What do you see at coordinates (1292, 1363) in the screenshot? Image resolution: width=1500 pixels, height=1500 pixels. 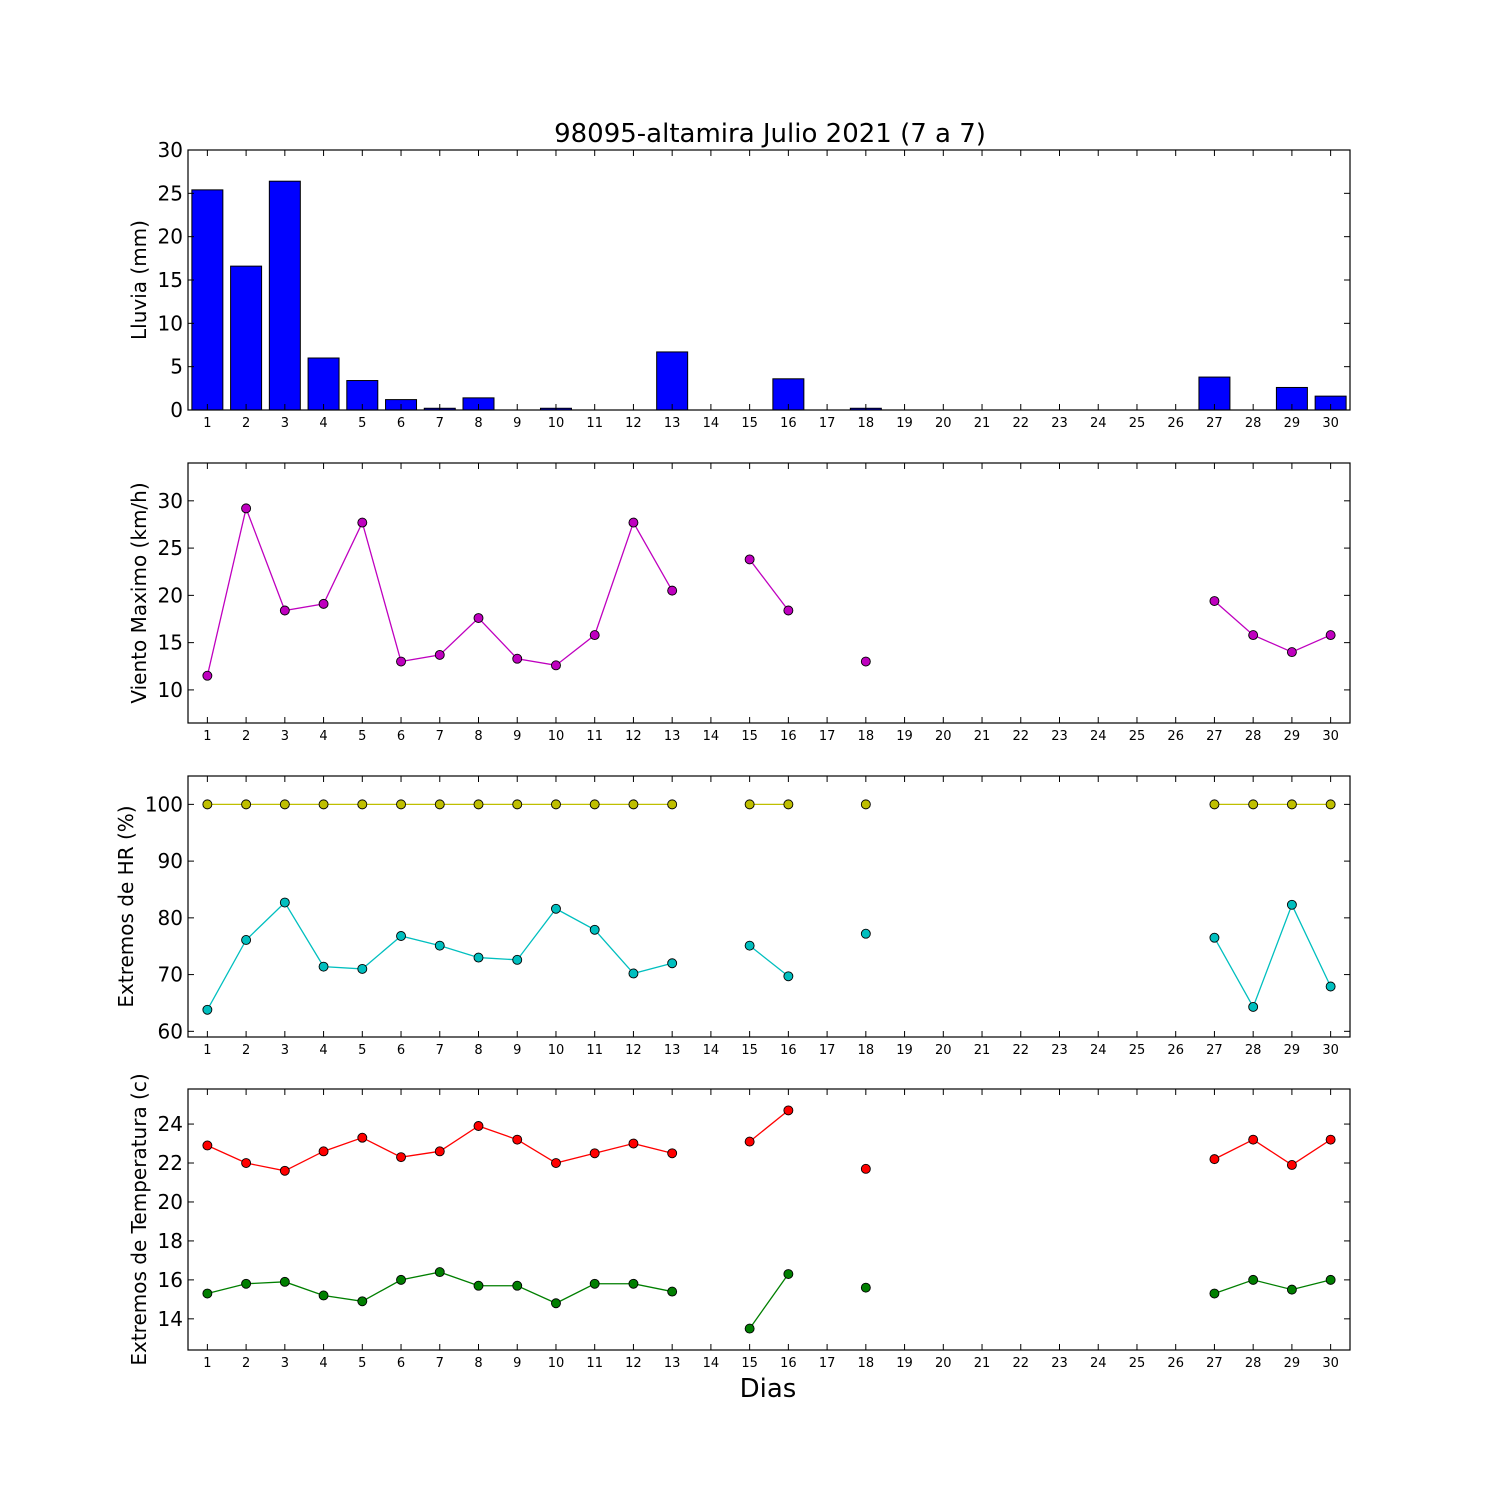 I see `x-tick-label: 29` at bounding box center [1292, 1363].